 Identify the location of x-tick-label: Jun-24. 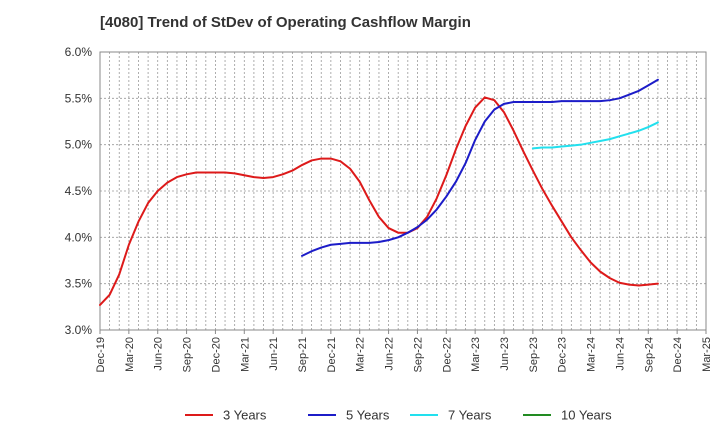
(620, 354).